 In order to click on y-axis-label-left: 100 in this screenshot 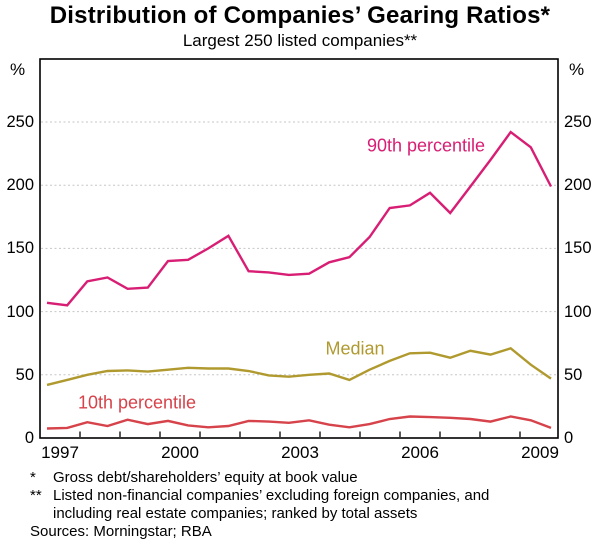, I will do `click(20, 312)`.